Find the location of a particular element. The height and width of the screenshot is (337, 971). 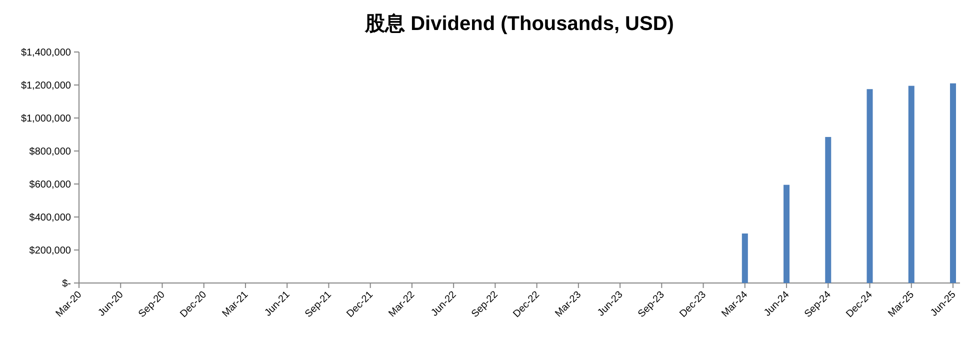

y-tick-label: $1,400,000 is located at coordinates (46, 53).